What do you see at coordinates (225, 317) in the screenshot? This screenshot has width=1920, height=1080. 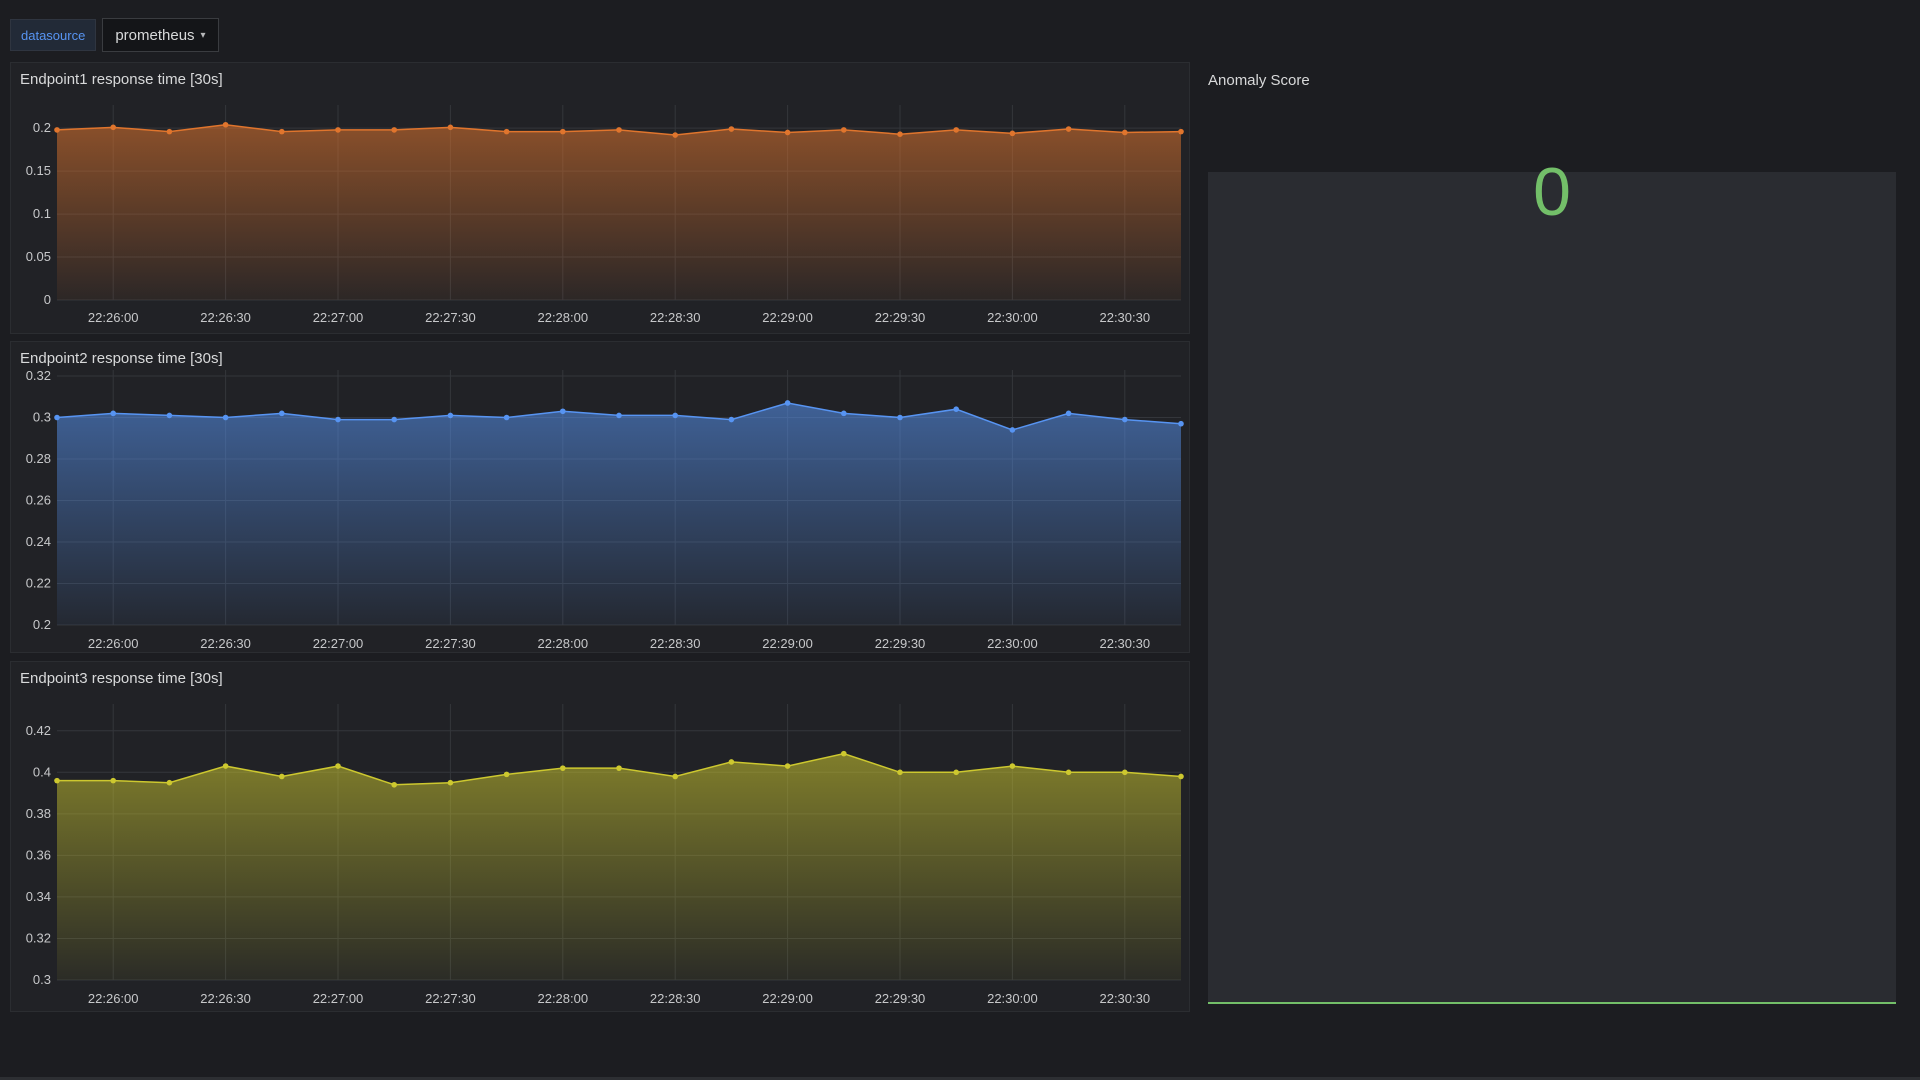 I see `x-tick-label: 22:26:30` at bounding box center [225, 317].